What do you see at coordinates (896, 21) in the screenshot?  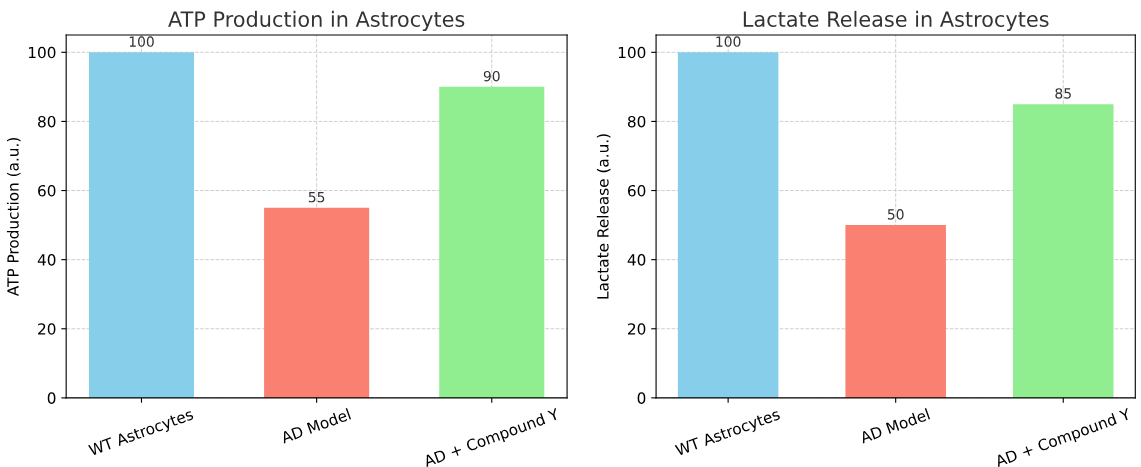 I see `chart-title: Lactate Release in Astrocytes` at bounding box center [896, 21].